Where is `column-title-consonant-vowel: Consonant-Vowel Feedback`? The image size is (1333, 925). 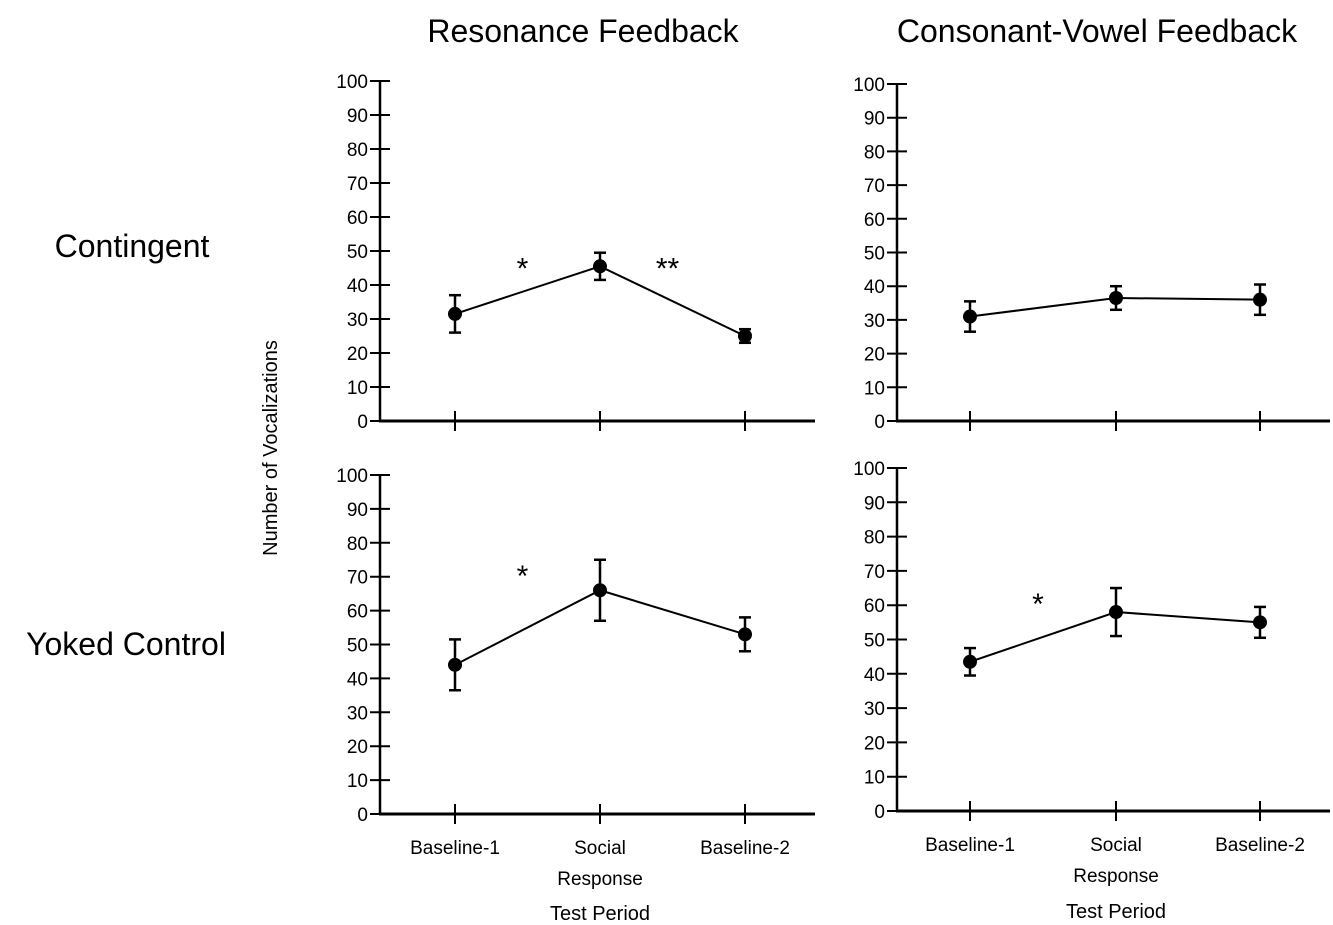
column-title-consonant-vowel: Consonant-Vowel Feedback is located at coordinates (1097, 31).